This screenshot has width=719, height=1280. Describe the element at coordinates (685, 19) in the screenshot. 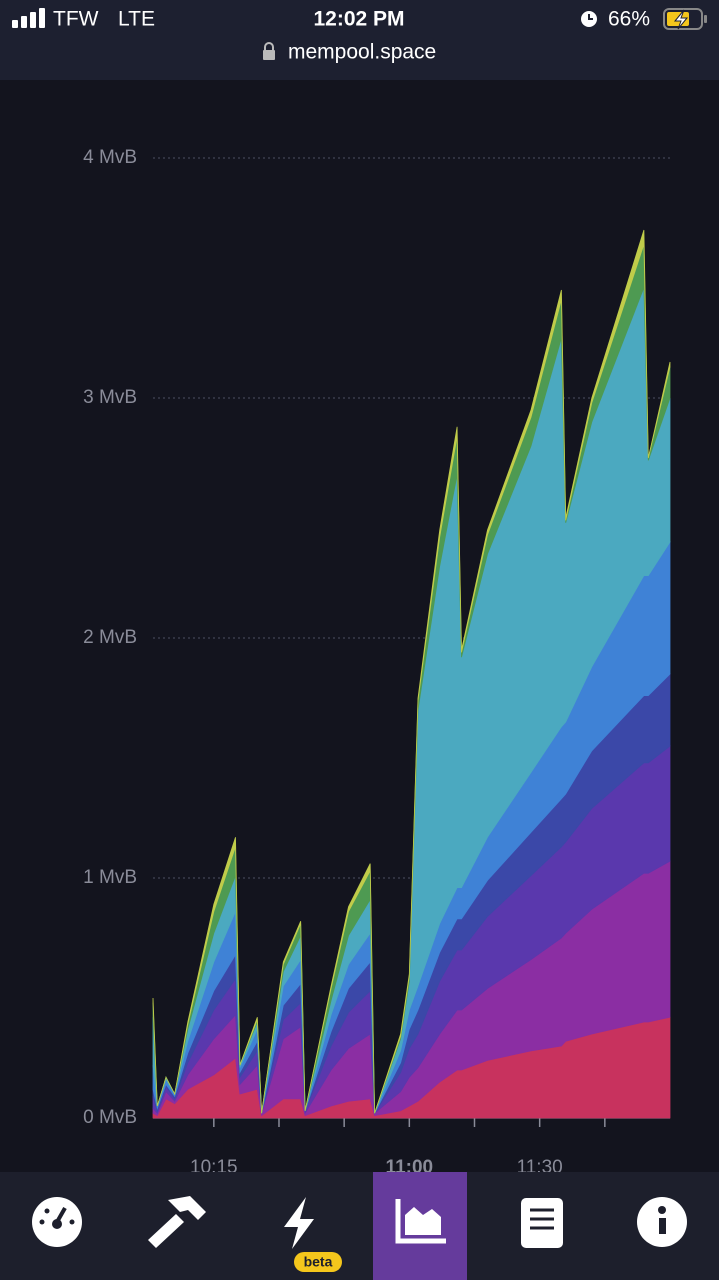

I see `battery-icon` at that location.